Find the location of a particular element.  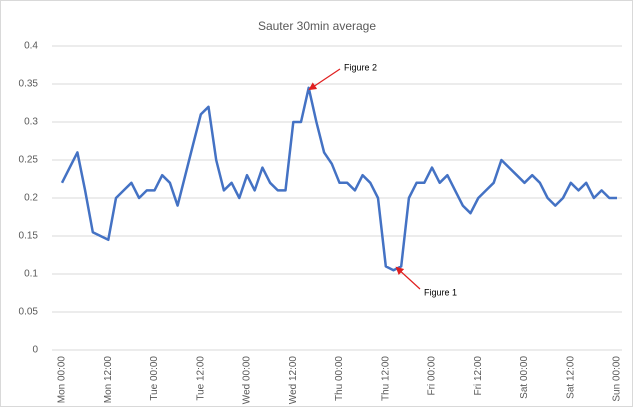

x-tick-label: Wed 00:00 is located at coordinates (247, 380).